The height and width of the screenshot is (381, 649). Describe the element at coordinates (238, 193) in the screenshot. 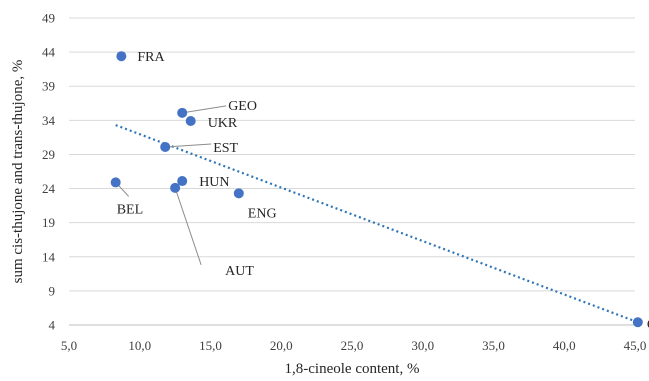

I see `data-point-eng` at that location.